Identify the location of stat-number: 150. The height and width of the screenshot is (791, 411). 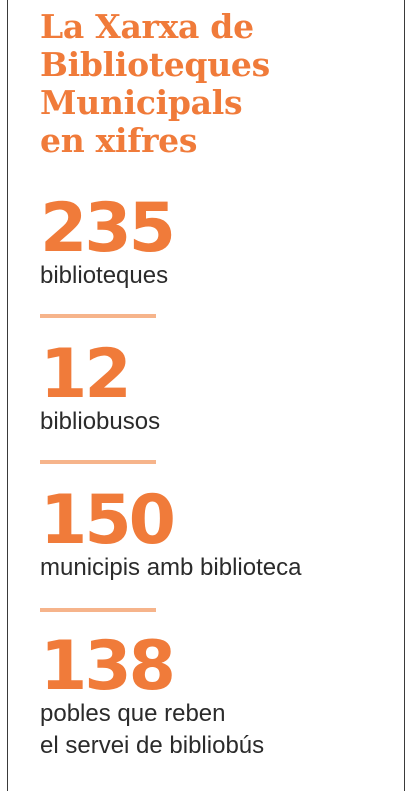
(108, 520).